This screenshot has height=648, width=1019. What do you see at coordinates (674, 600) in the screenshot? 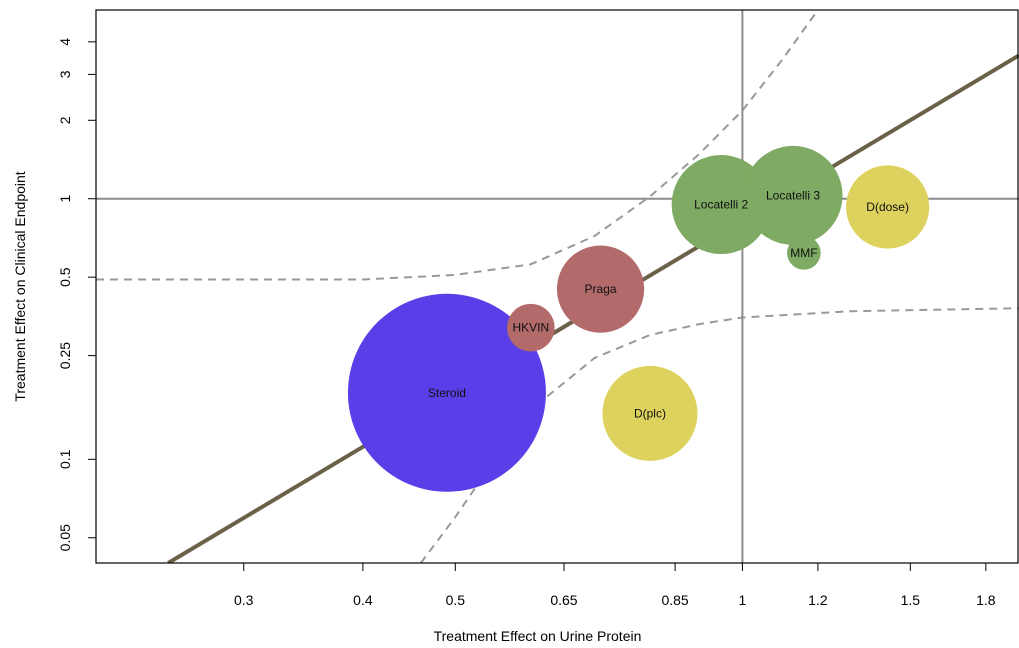
I see `x-tick-label: 0.85` at bounding box center [674, 600].